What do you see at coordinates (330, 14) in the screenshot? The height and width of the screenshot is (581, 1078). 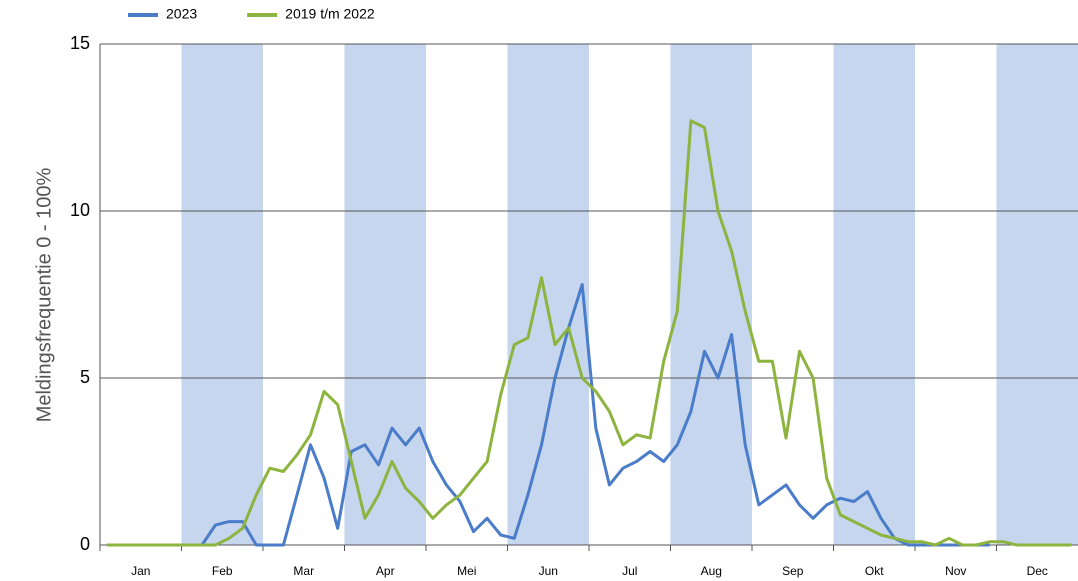 I see `legend-label: 2019 t/m 2022` at bounding box center [330, 14].